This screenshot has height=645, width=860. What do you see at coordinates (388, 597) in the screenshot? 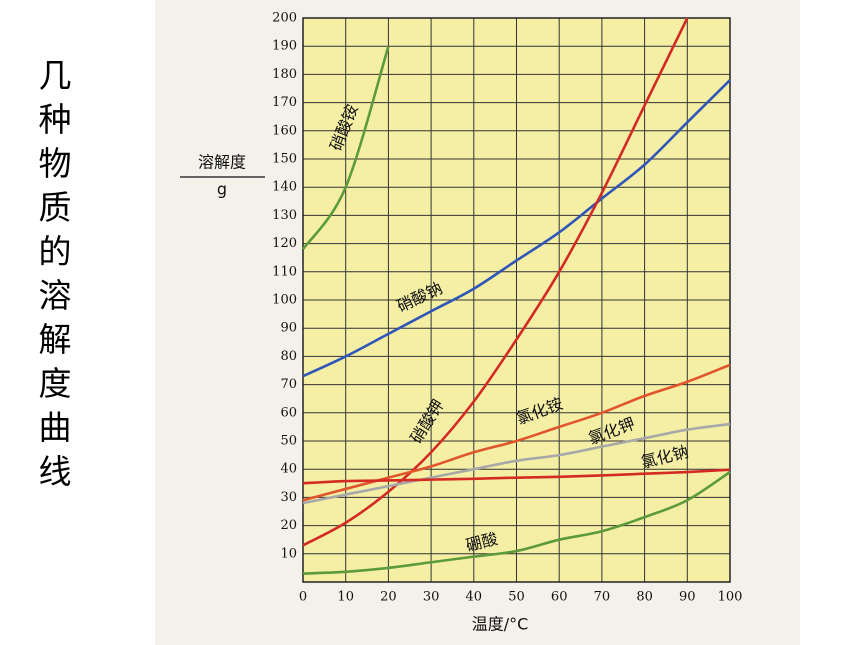
I see `x-tick-label: 20` at bounding box center [388, 597].